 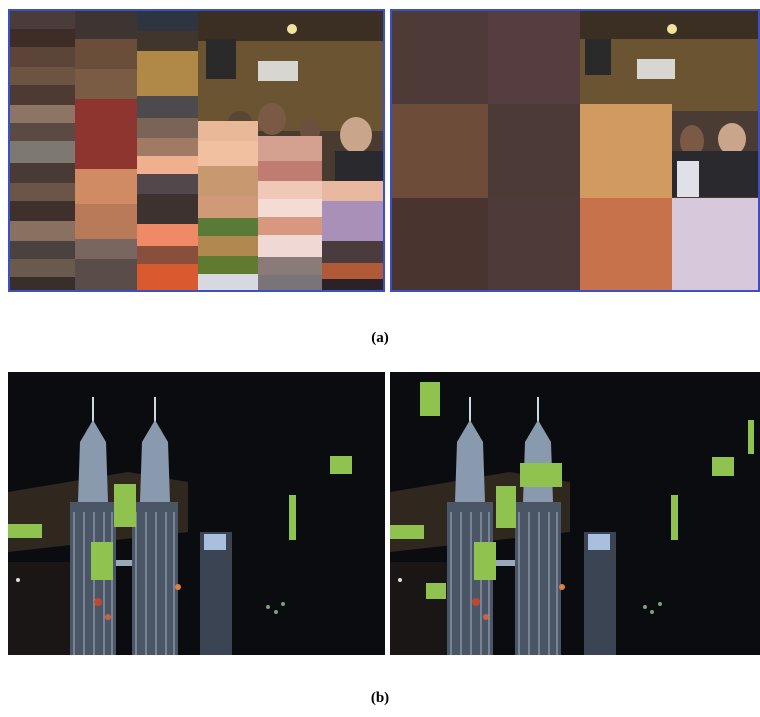 What do you see at coordinates (572, 490) in the screenshot?
I see `green-regions-right` at bounding box center [572, 490].